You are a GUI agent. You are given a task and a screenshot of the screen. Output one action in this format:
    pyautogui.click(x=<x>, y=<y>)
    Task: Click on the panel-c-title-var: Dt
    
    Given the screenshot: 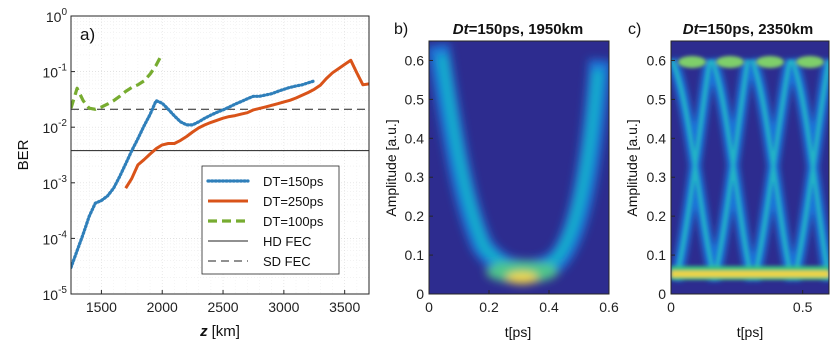 What is the action you would take?
    pyautogui.click(x=691, y=29)
    